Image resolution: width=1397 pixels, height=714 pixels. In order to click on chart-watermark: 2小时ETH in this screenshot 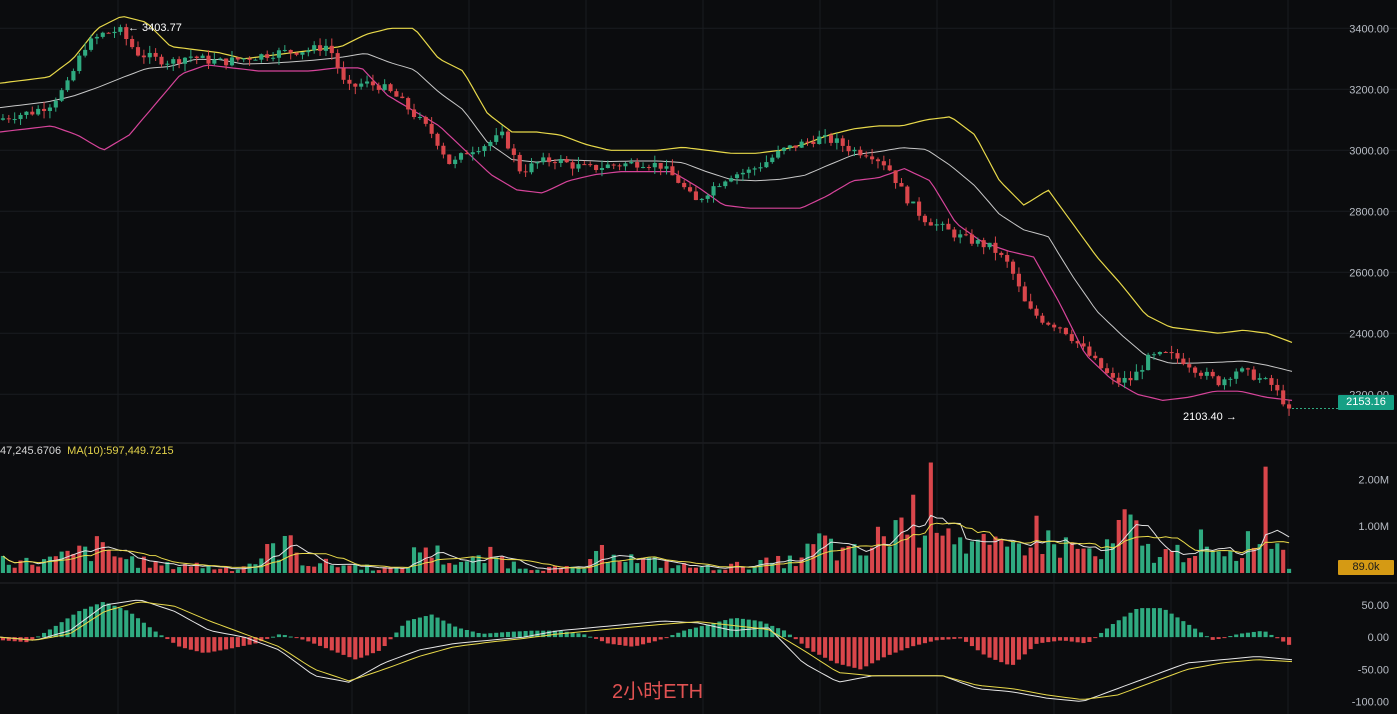, I will do `click(658, 692)`.